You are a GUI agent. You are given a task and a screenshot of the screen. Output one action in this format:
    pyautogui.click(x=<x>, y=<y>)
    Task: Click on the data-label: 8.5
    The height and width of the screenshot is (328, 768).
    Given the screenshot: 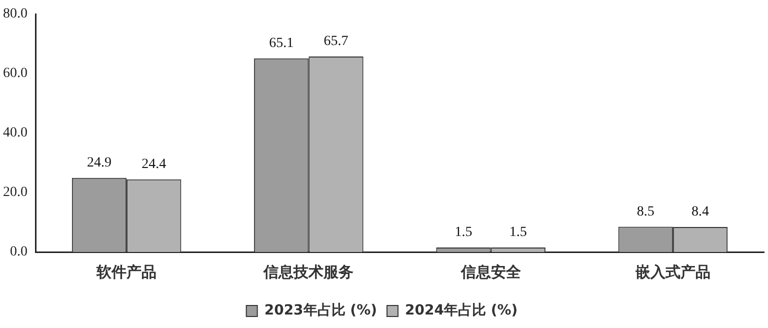 What is the action you would take?
    pyautogui.click(x=645, y=212)
    